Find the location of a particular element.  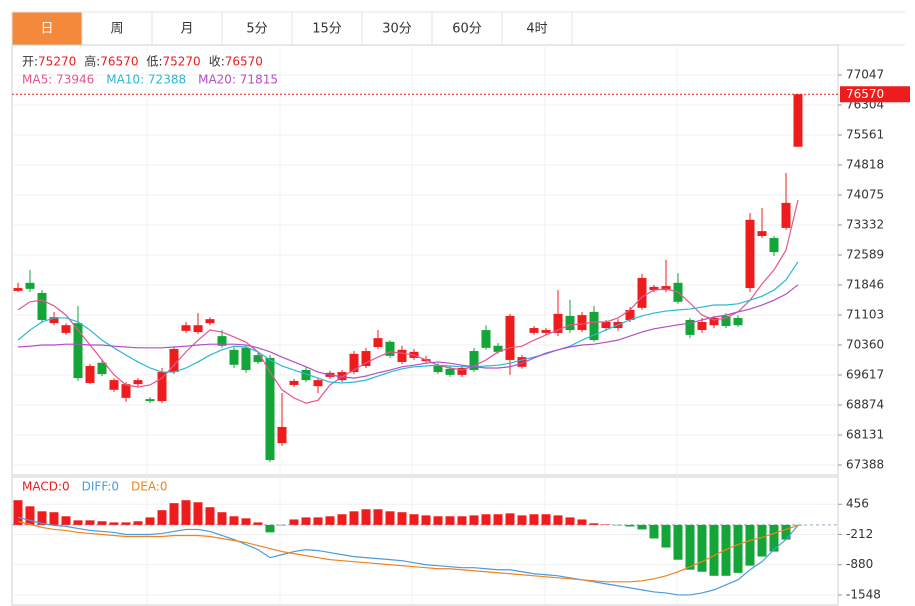

info-label: 高: is located at coordinates (92, 61).